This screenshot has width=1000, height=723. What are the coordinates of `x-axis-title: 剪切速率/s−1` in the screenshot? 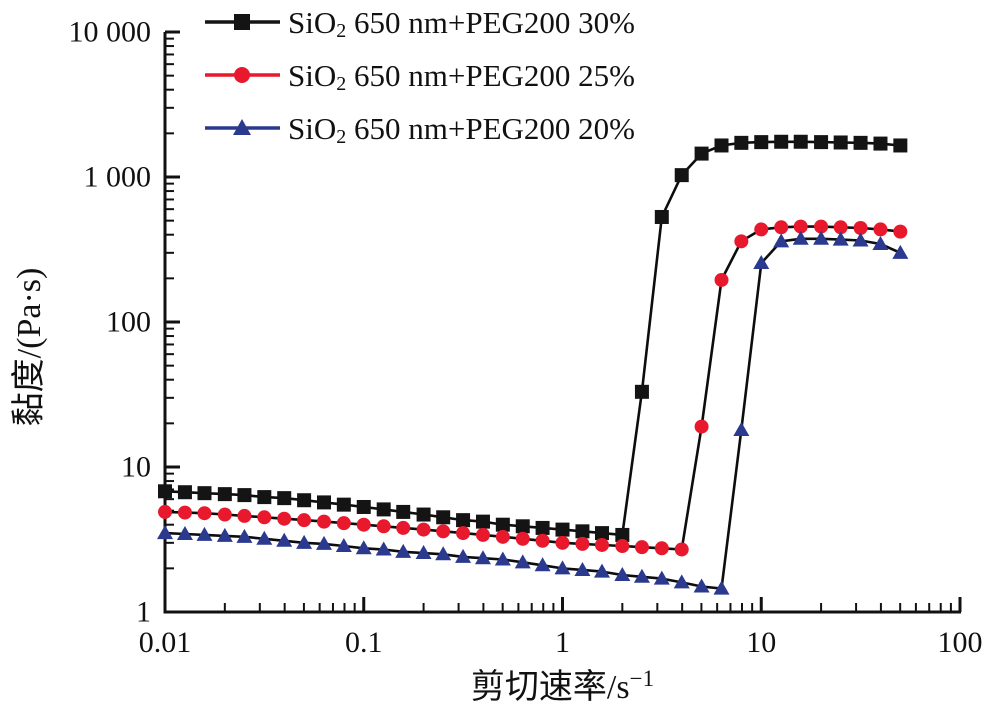 It's located at (562, 686).